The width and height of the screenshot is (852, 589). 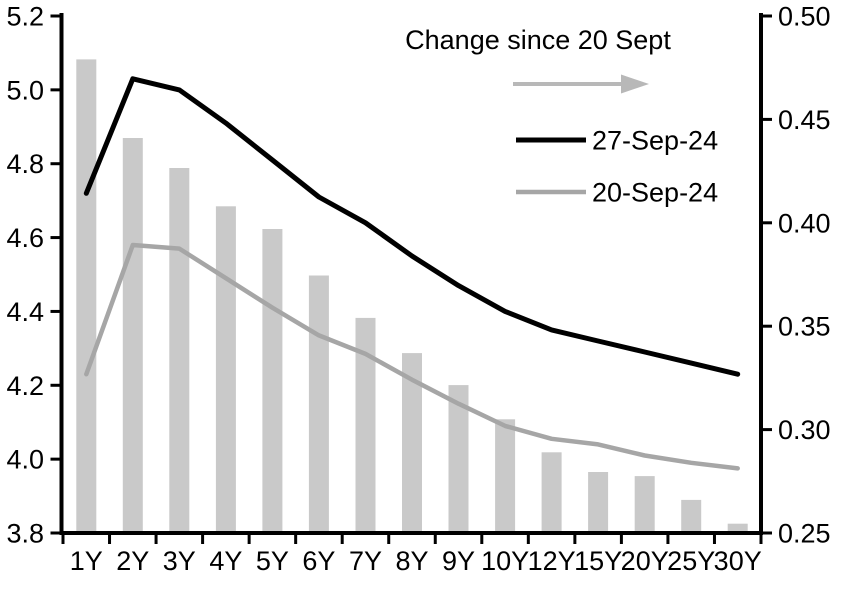 I want to click on left-axis-tick-label: 3.8, so click(x=25, y=534).